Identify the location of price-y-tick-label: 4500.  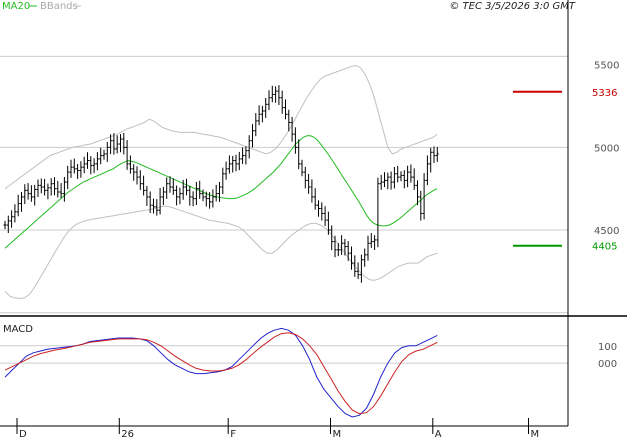
(606, 231).